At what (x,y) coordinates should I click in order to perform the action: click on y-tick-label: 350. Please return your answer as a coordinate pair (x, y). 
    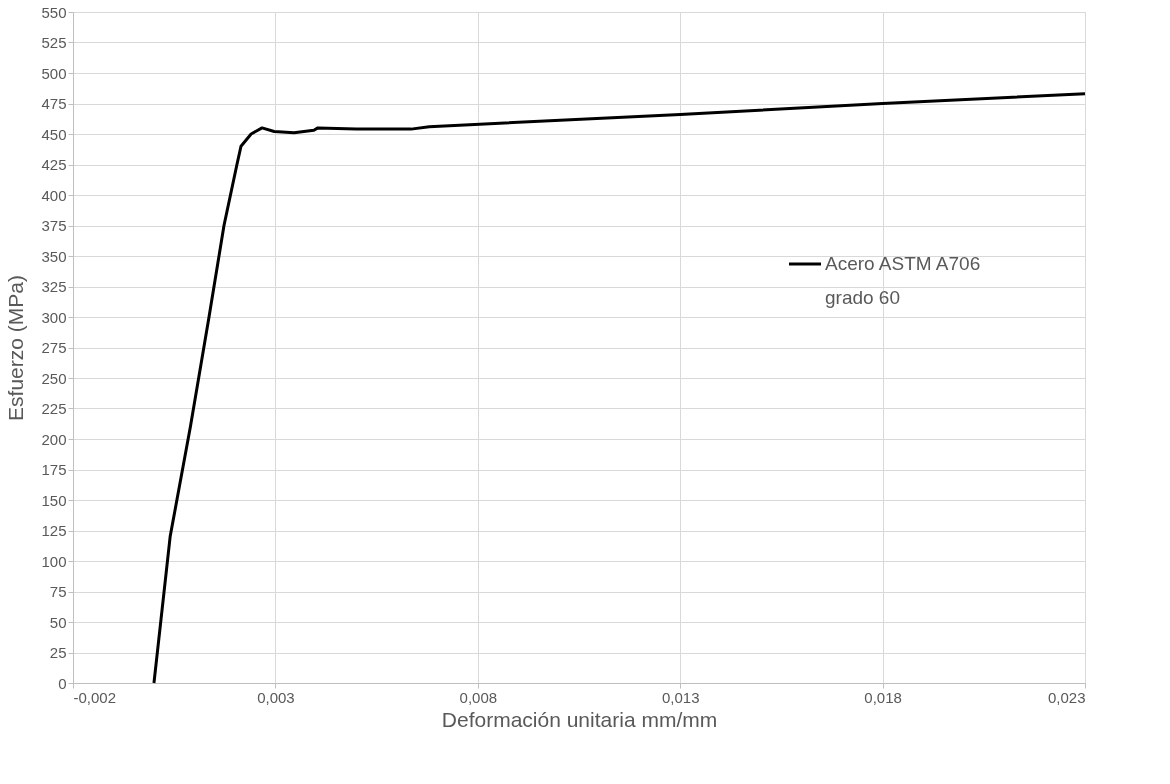
    Looking at the image, I should click on (54, 256).